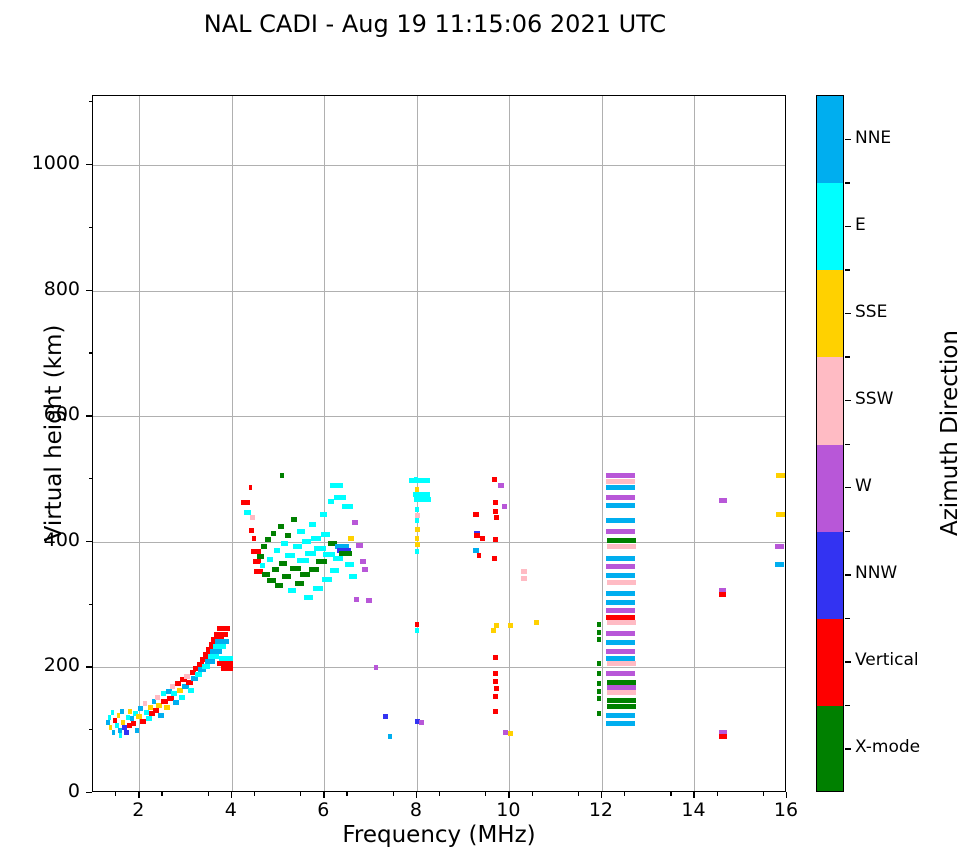 This screenshot has height=857, width=958. What do you see at coordinates (830, 401) in the screenshot?
I see `colorbar-segment-ssw` at bounding box center [830, 401].